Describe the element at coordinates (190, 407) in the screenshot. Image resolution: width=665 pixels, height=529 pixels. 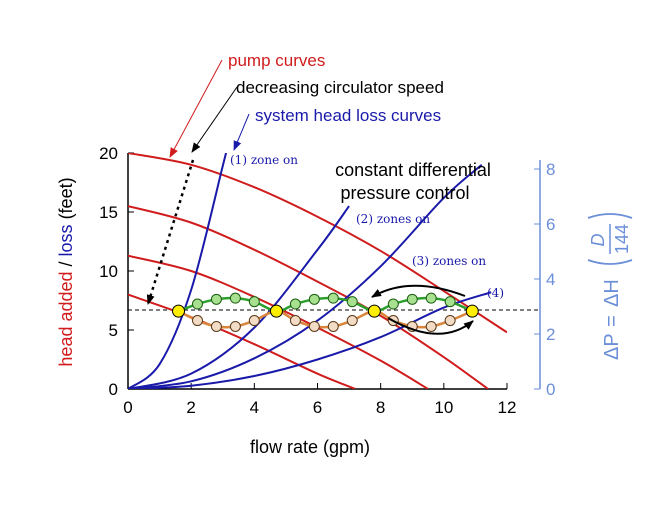
I see `x-tick-label: 2` at that location.